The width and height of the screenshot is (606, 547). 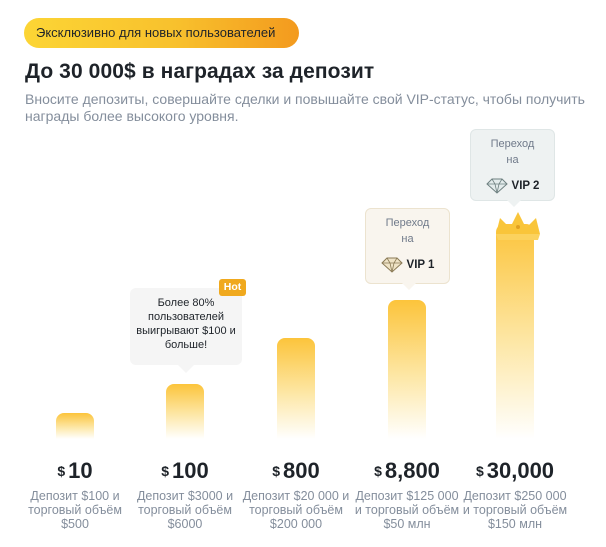 I want to click on new-users-badge: Эксклюзивно для новых пользователей, so click(x=161, y=33).